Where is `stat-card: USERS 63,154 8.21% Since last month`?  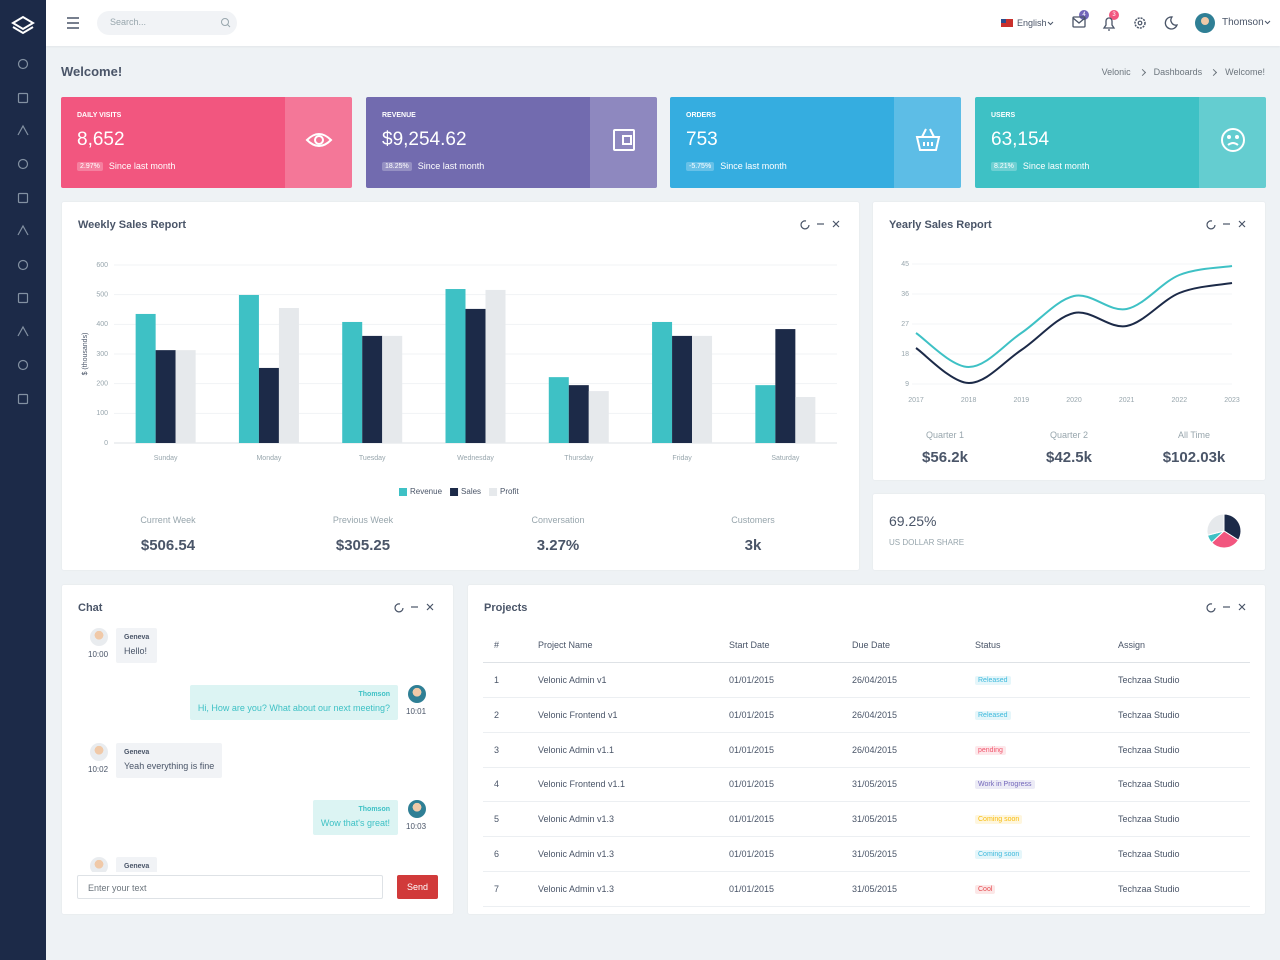 stat-card: USERS 63,154 8.21% Since last month is located at coordinates (1120, 142).